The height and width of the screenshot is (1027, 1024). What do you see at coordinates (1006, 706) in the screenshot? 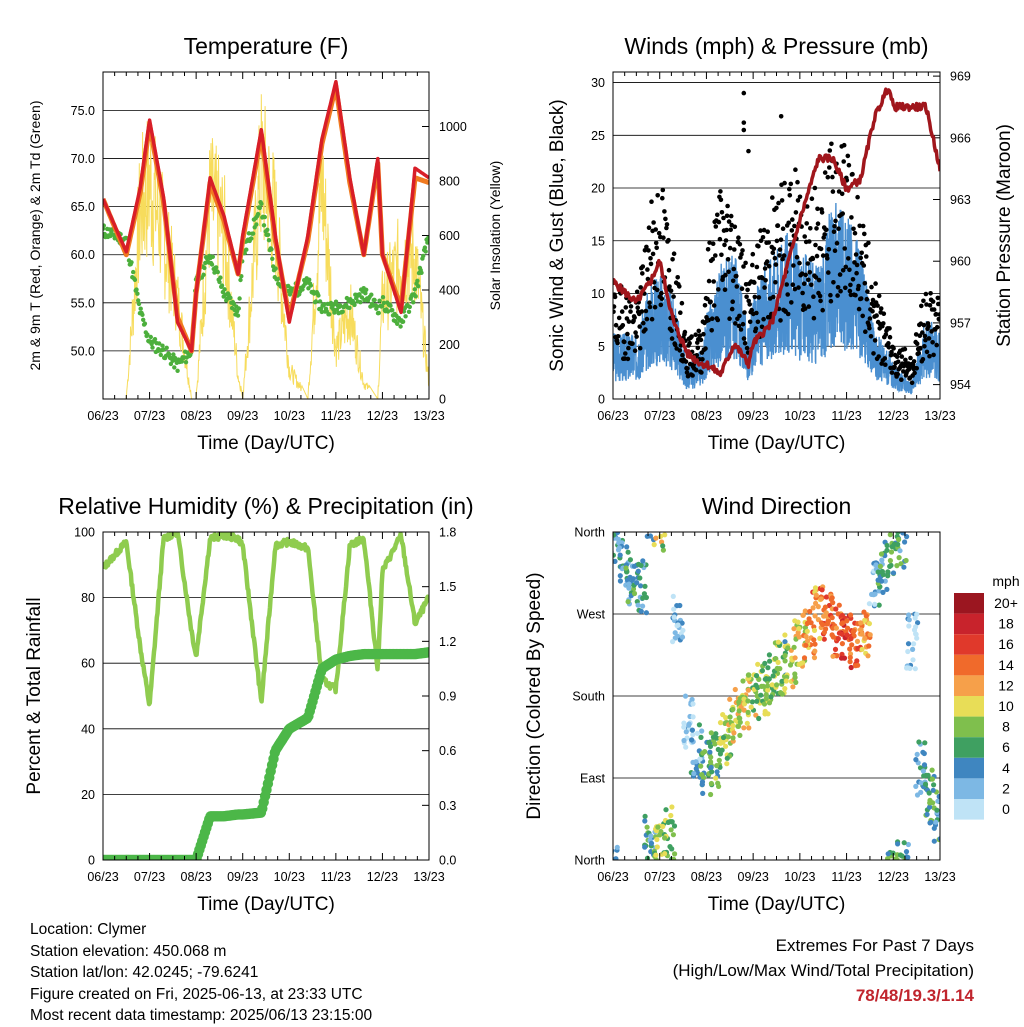
I see `legend-label: 10` at bounding box center [1006, 706].